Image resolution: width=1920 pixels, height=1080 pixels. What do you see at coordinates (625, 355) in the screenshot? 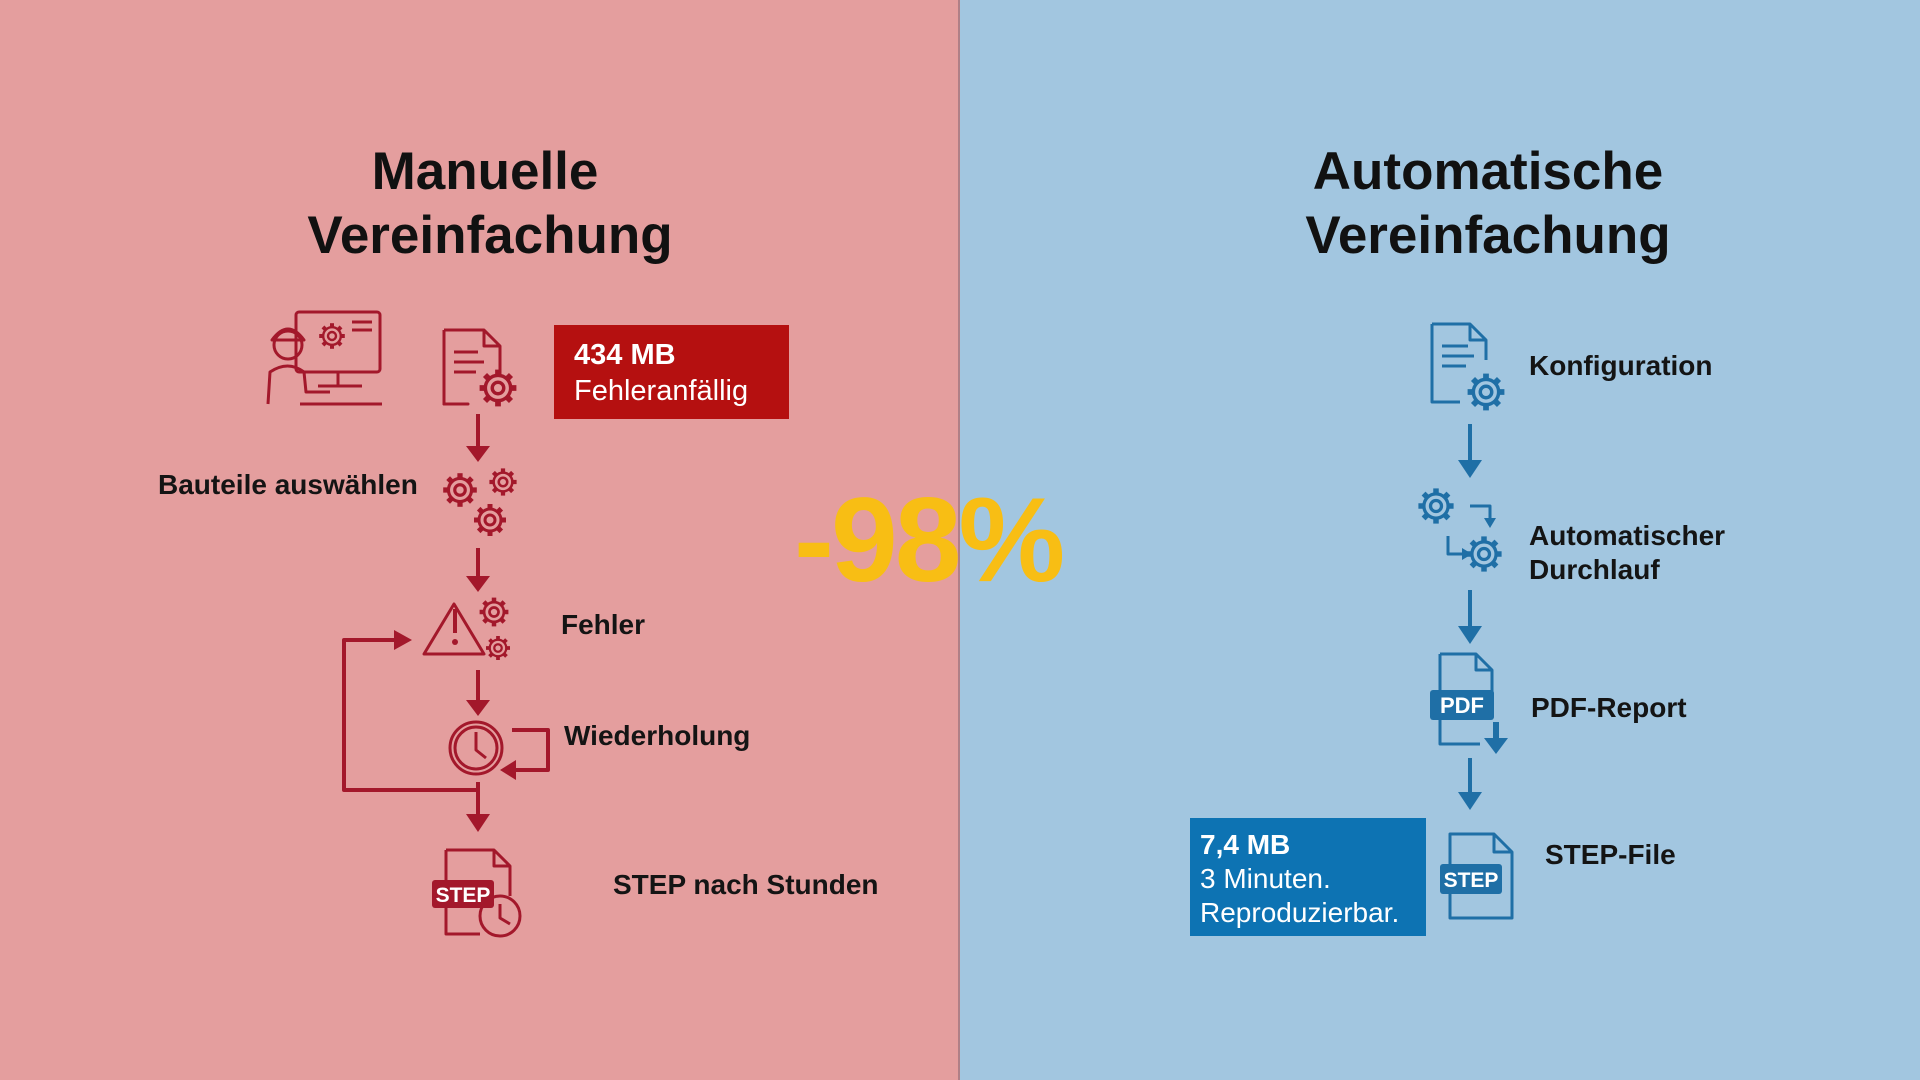
I see `manual-size-value: 434 MB` at bounding box center [625, 355].